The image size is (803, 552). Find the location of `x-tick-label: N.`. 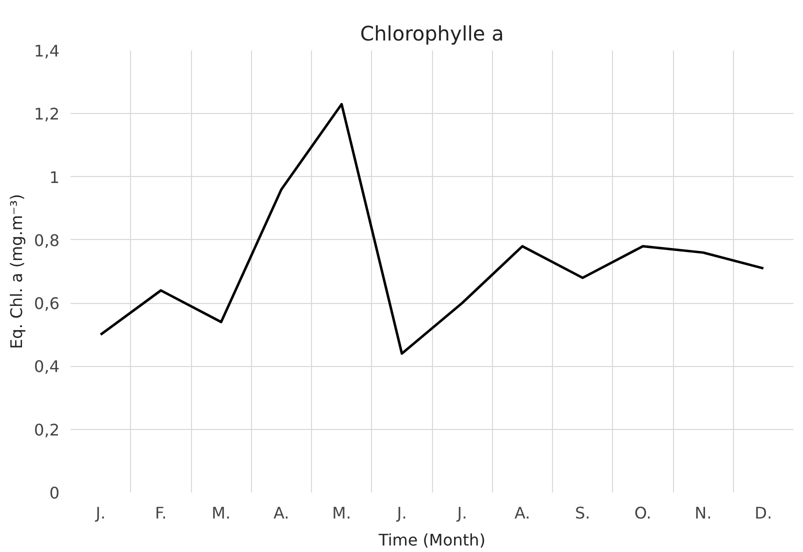

x-tick-label: N. is located at coordinates (703, 513).